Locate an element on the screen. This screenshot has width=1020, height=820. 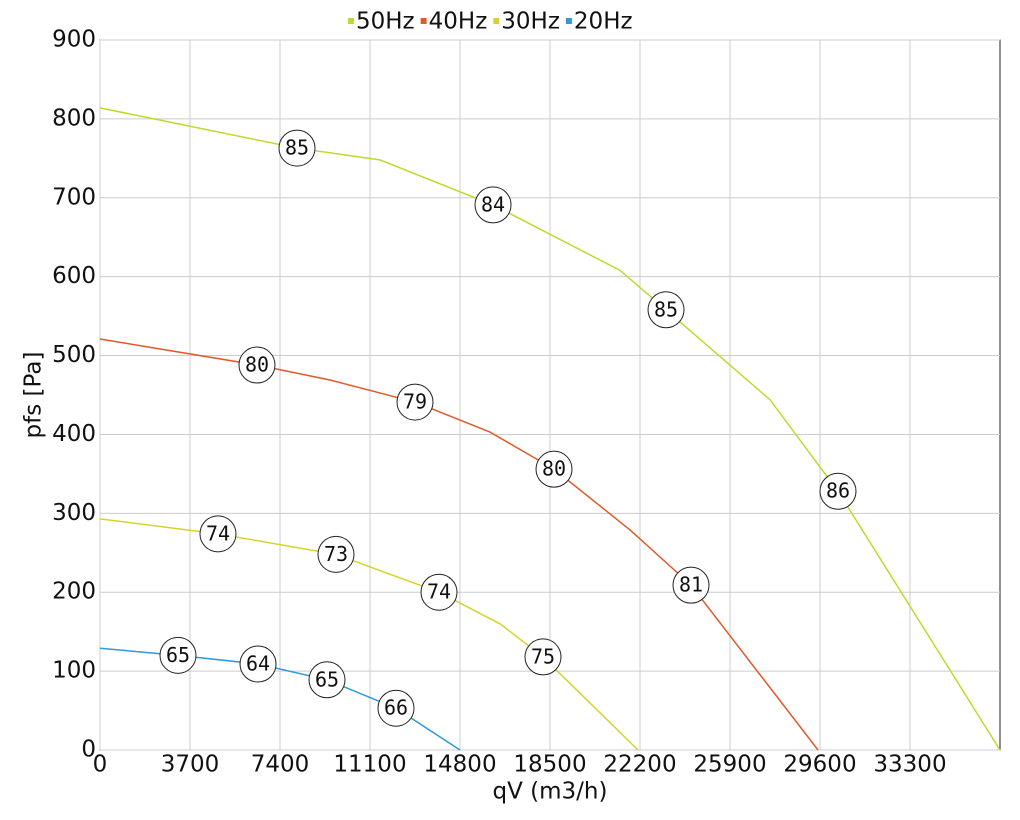
legend-label: 50Hz is located at coordinates (385, 22).